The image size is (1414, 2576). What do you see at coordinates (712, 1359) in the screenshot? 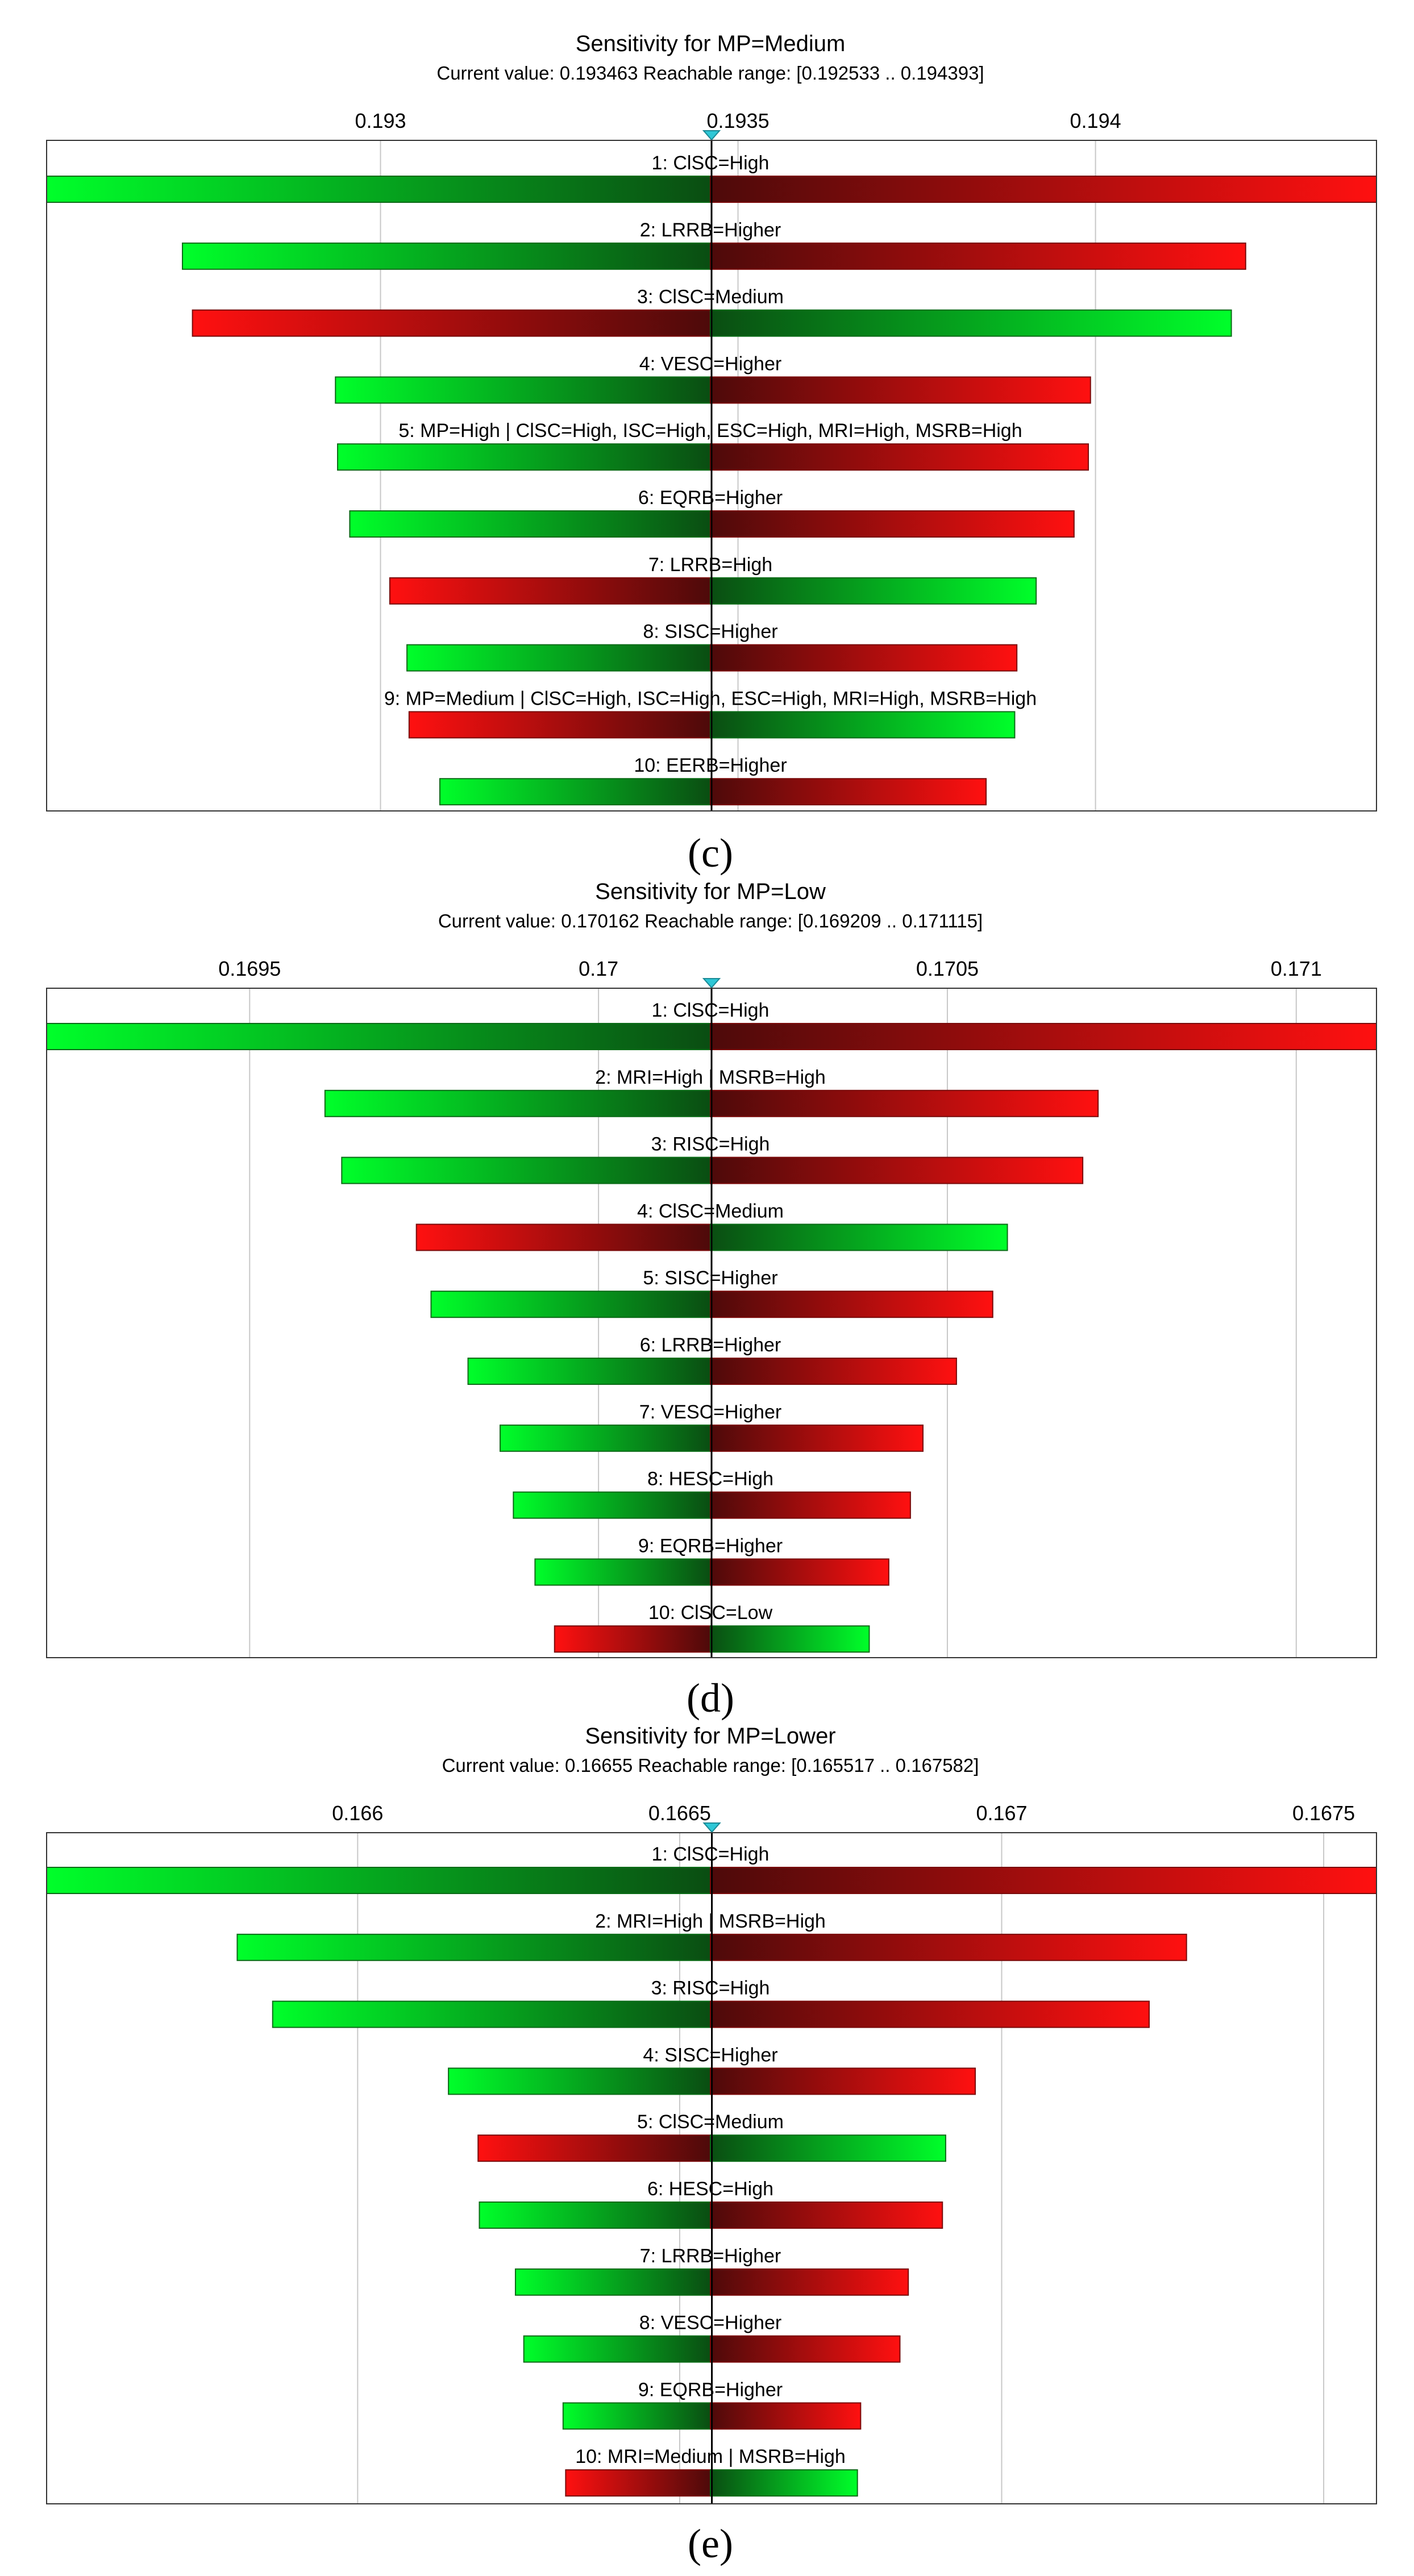
I see `tornado-bar: 6: LRRB=Higher` at bounding box center [712, 1359].